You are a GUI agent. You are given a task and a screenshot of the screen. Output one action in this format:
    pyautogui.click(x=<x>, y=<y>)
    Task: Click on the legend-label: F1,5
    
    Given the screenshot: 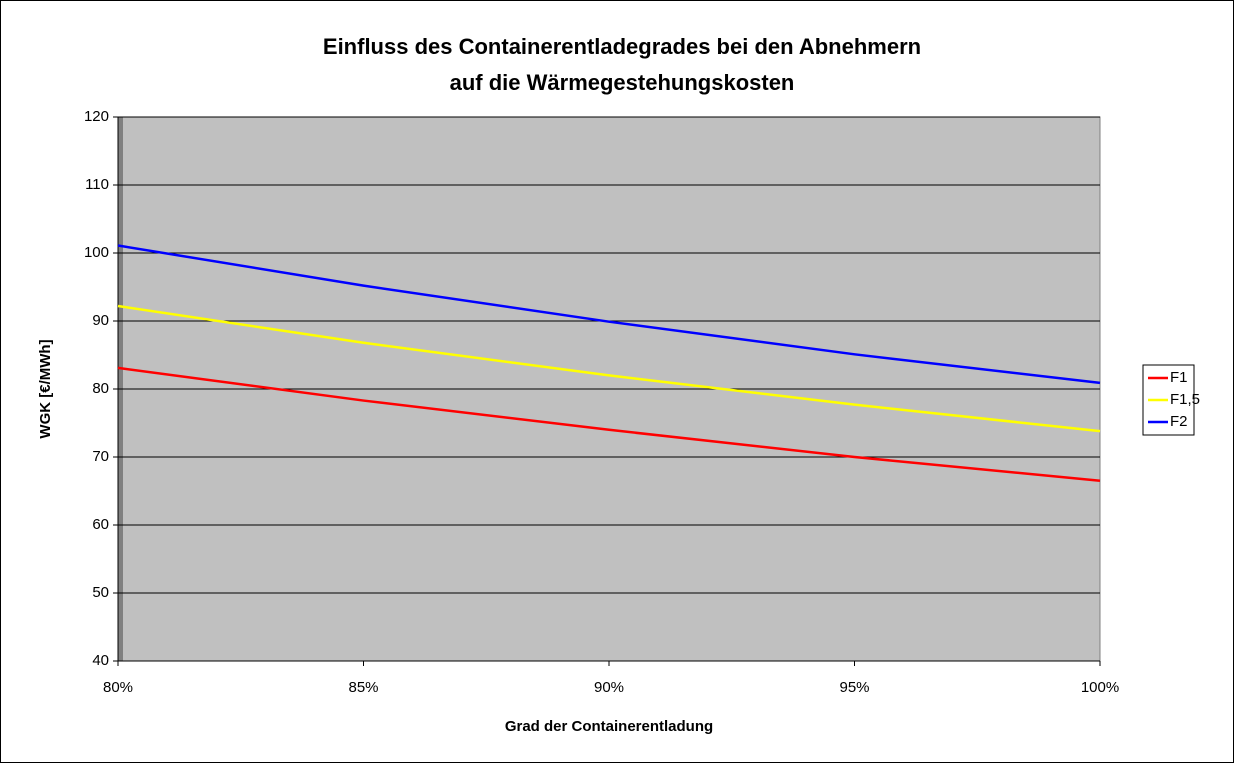 What is the action you would take?
    pyautogui.click(x=1185, y=399)
    